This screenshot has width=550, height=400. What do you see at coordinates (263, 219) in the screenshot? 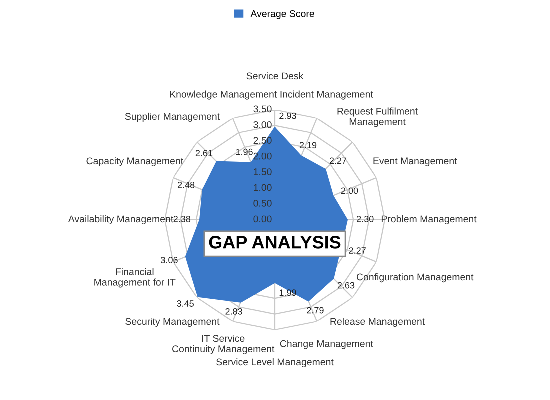
I see `y-tick-label: 0.00` at bounding box center [263, 219].